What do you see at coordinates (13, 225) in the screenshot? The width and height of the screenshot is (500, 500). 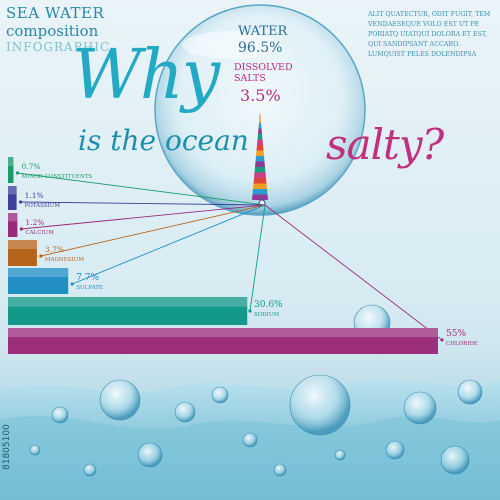 I see `bar-calcium` at bounding box center [13, 225].